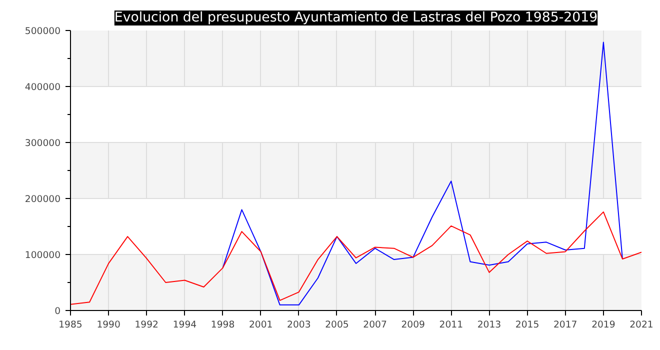 The width and height of the screenshot is (660, 350). What do you see at coordinates (356, 18) in the screenshot?
I see `chart-title: Evolucion del presupuesto Ayuntamiento de Lastras del Pozo 1985-2019` at bounding box center [356, 18].